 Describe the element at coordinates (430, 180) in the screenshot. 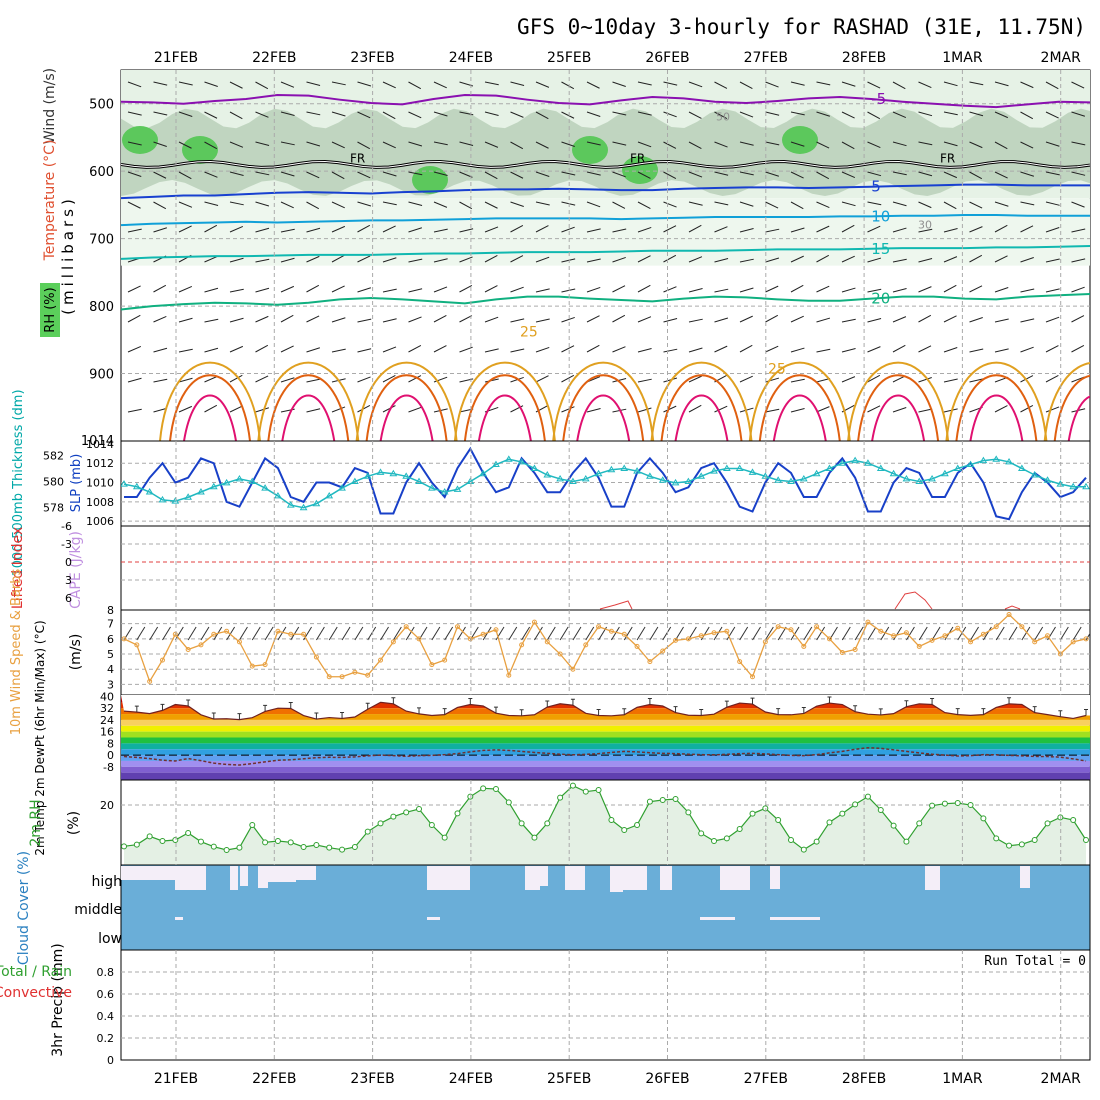

I see `rh-high-patch` at that location.